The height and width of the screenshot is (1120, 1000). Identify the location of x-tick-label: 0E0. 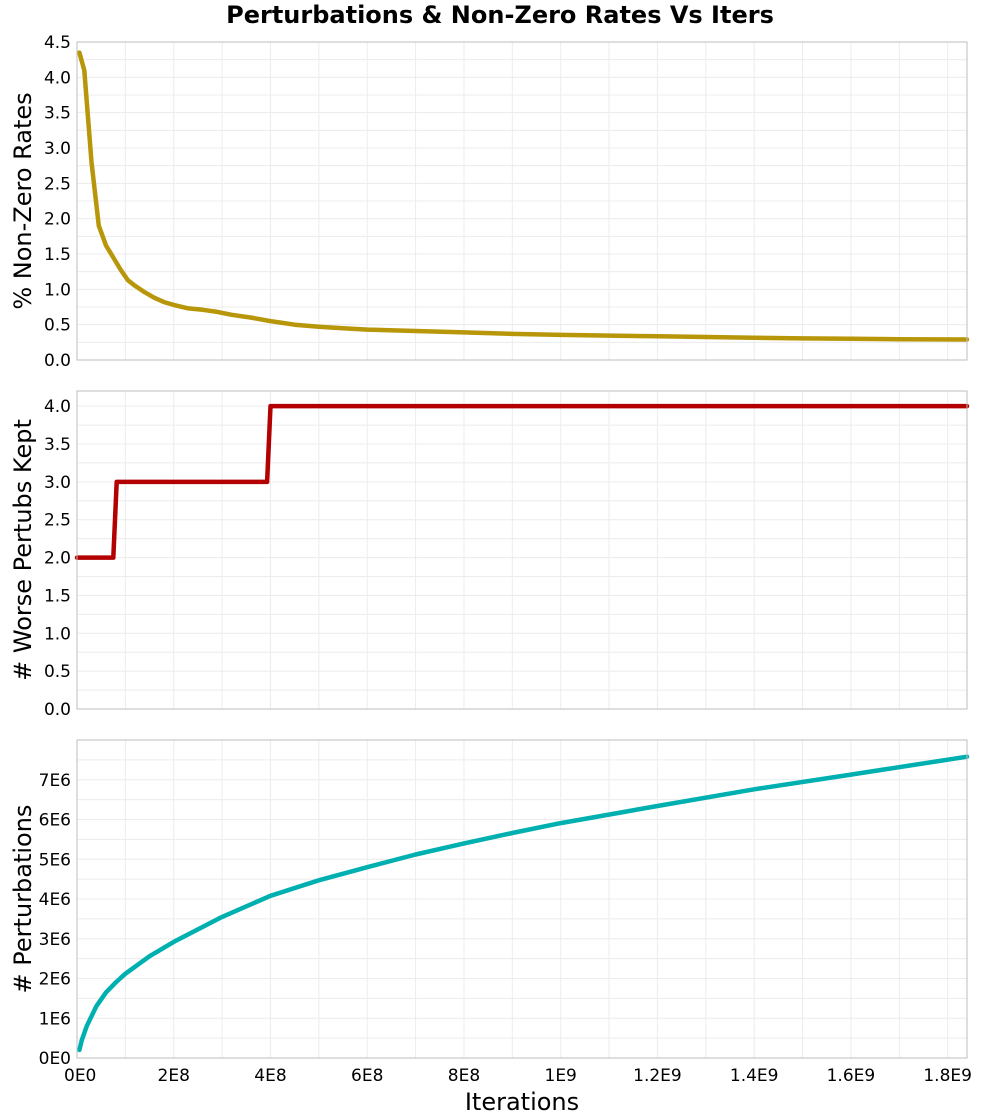
(80, 1076).